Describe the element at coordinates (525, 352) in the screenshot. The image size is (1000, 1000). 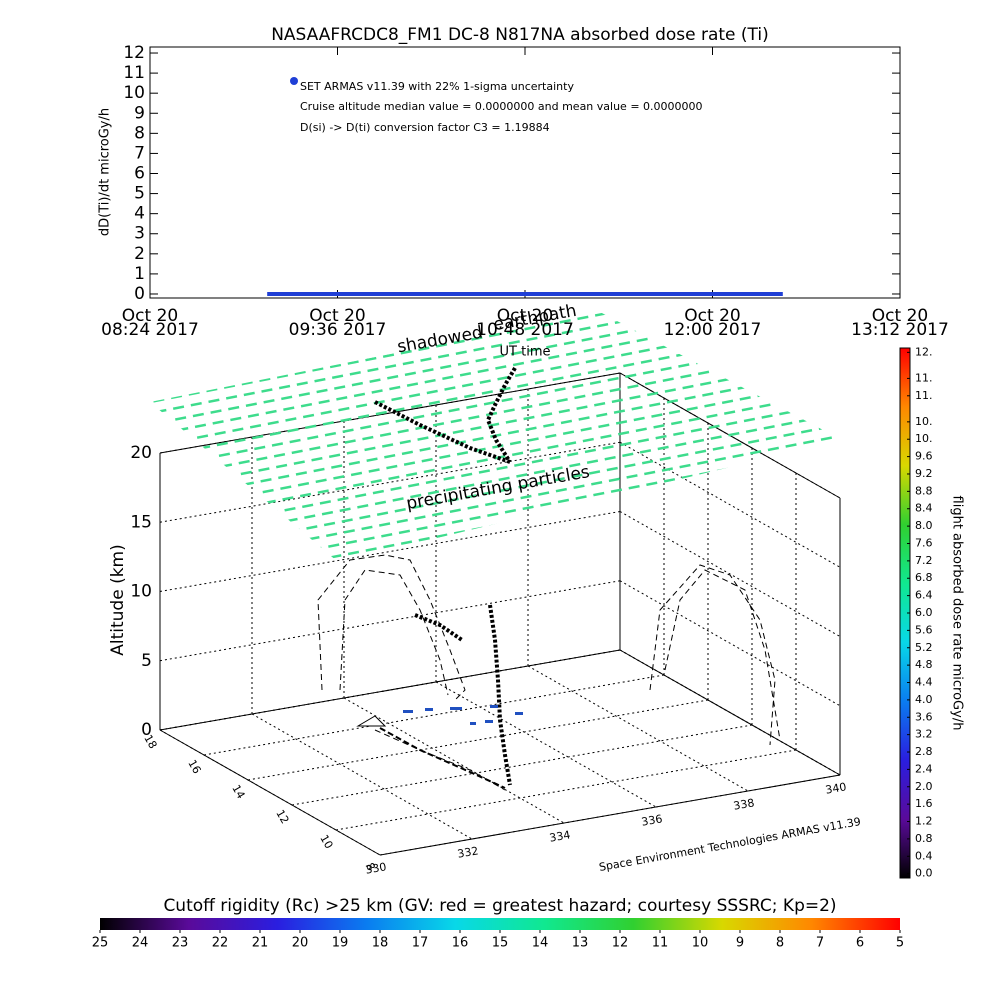
I see `x-axis-label: UT time` at that location.